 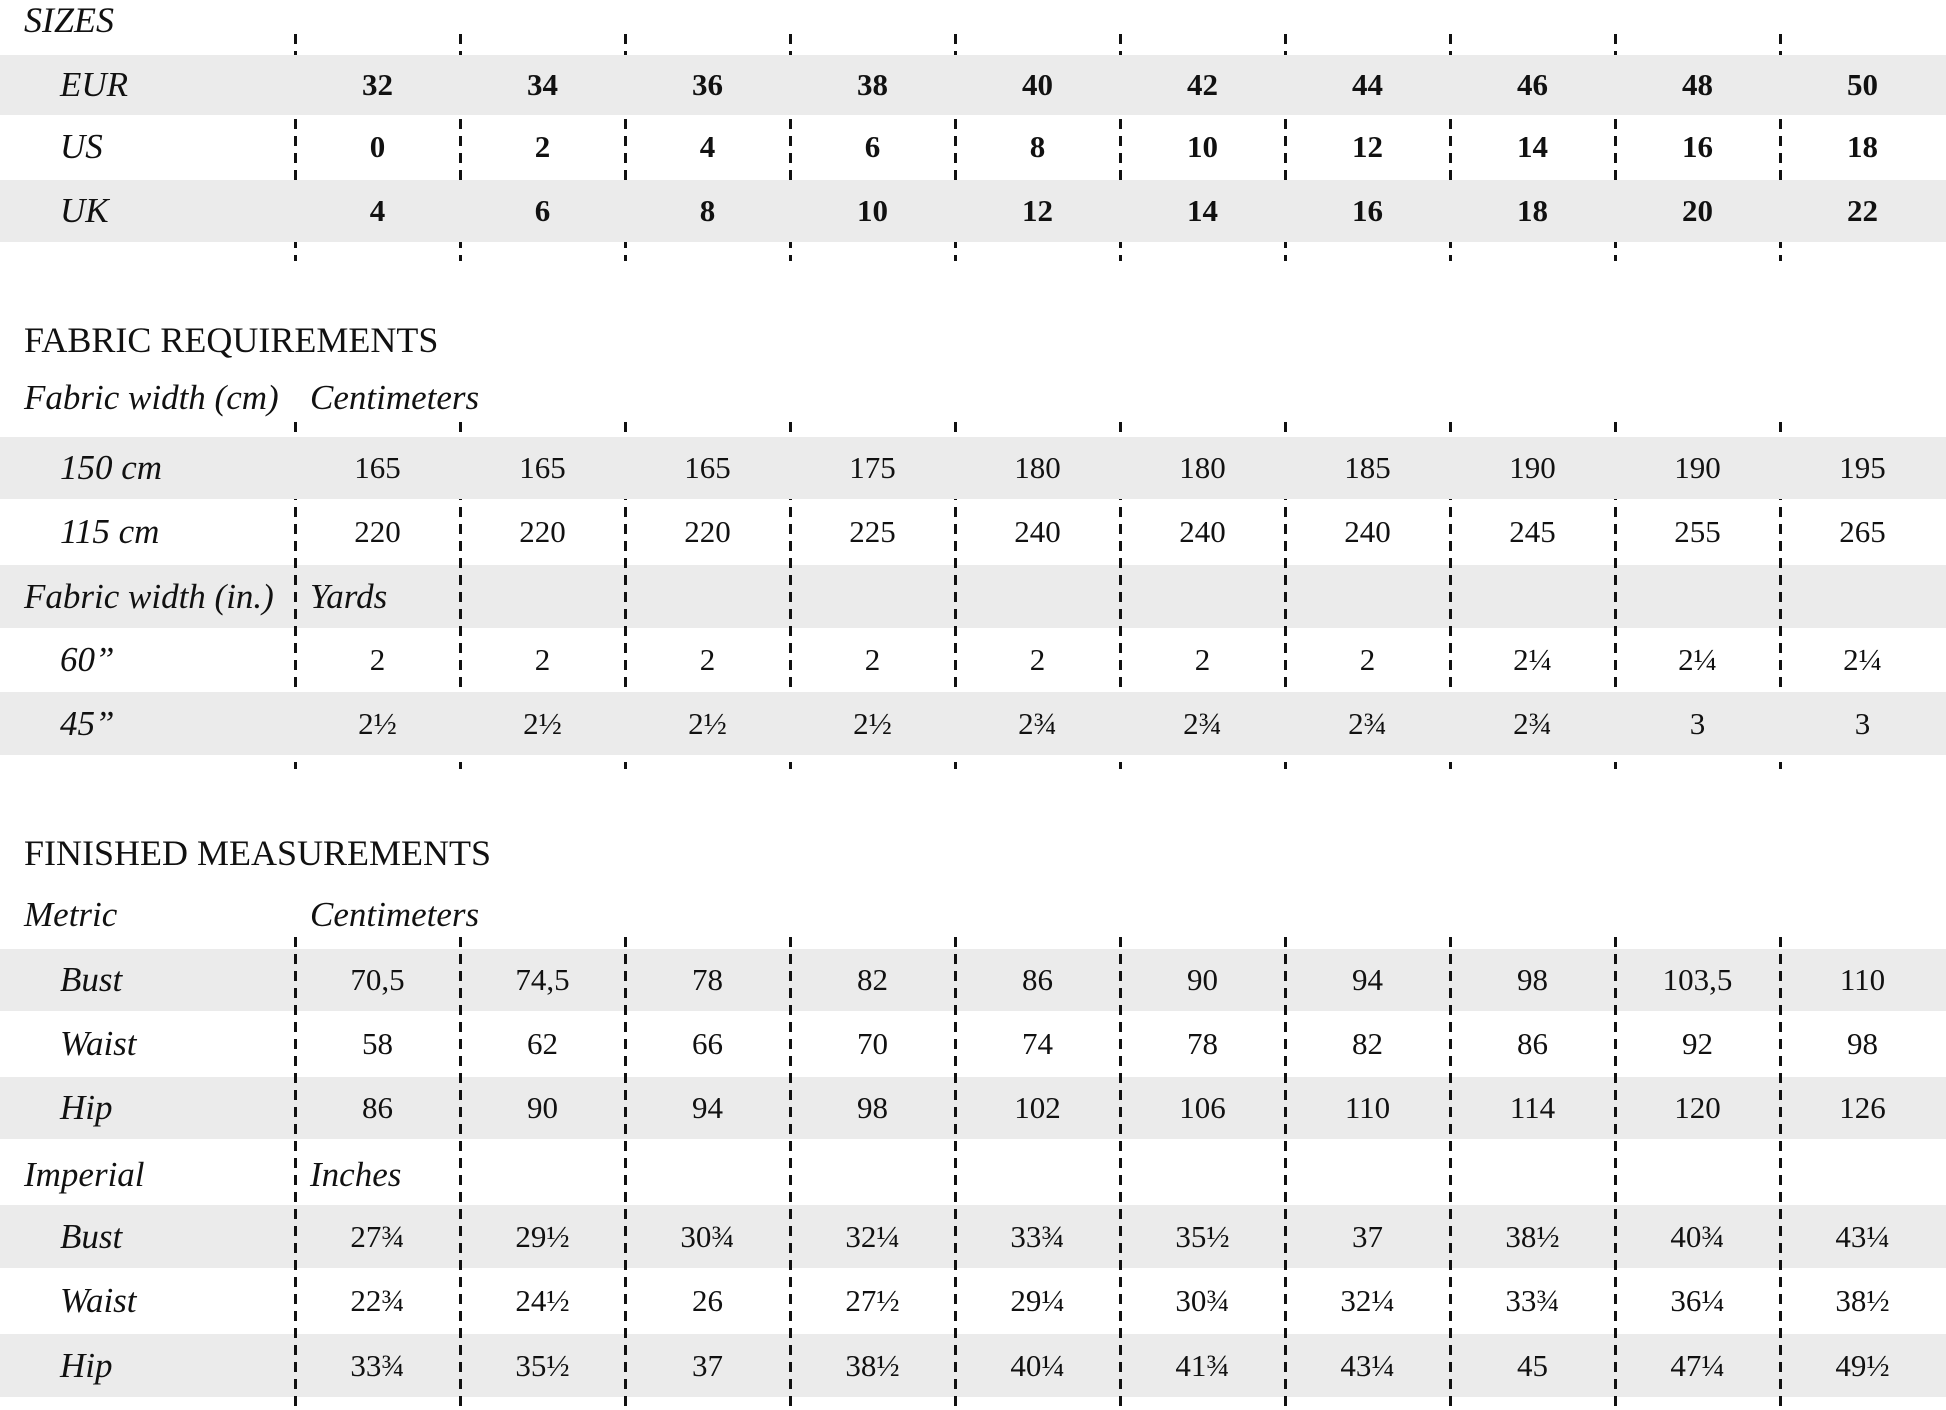 What do you see at coordinates (377, 1043) in the screenshot?
I see `table-cell: 58` at bounding box center [377, 1043].